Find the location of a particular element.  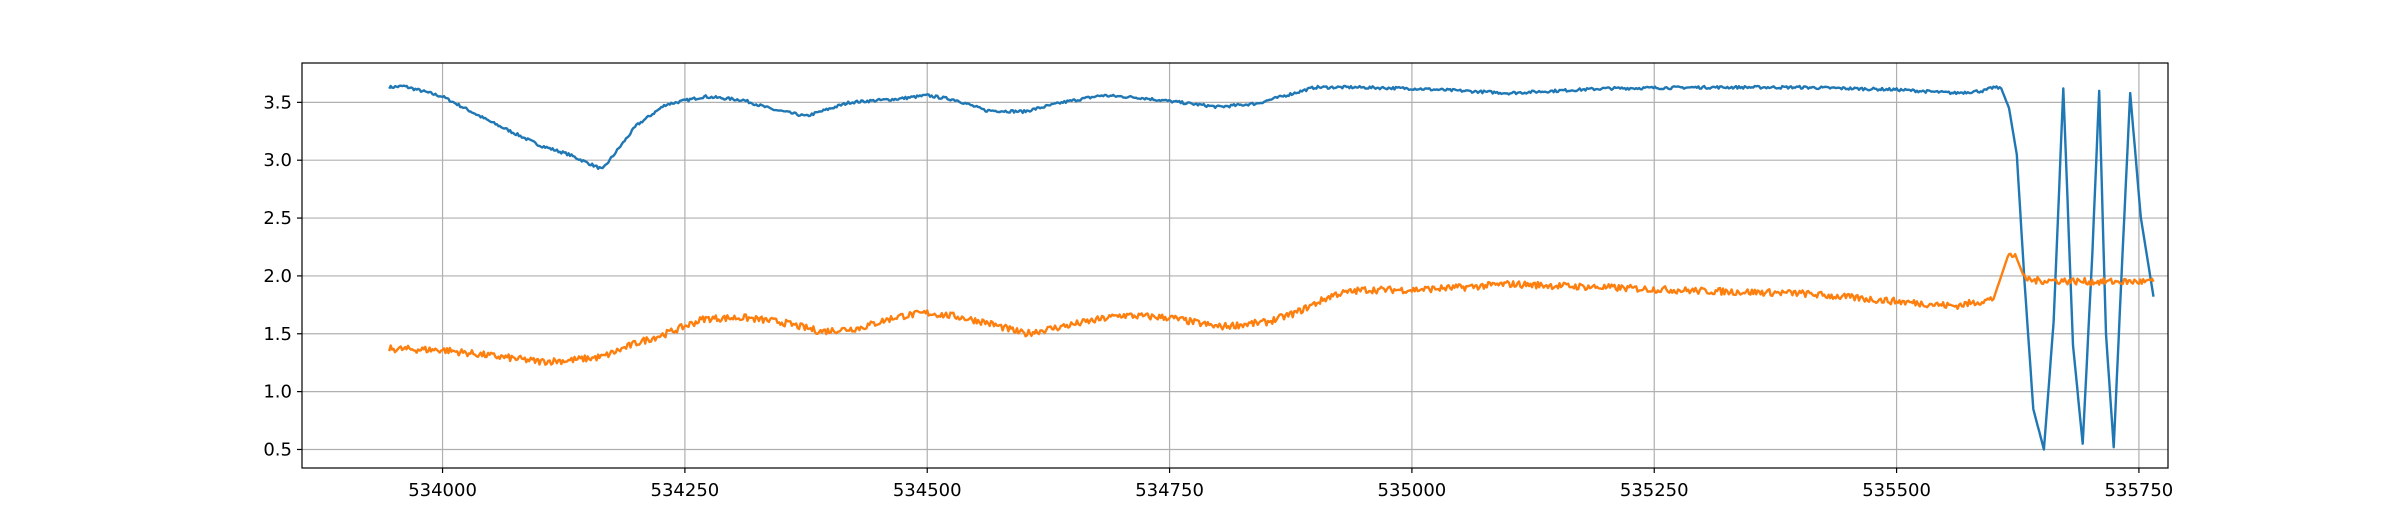

x-tick-label: 535000 is located at coordinates (1412, 490).